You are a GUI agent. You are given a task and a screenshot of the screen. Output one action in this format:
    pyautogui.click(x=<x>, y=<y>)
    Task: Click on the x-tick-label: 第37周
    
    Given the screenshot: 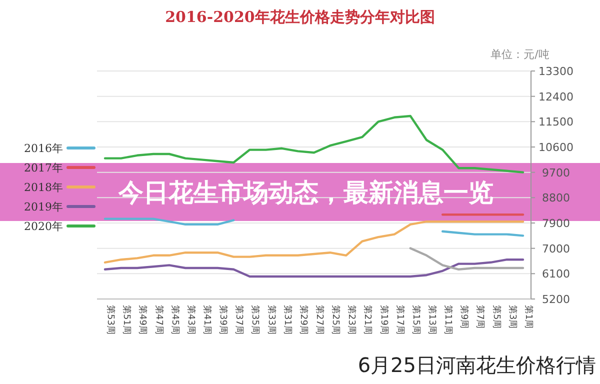 What is the action you would take?
    pyautogui.click(x=239, y=319)
    